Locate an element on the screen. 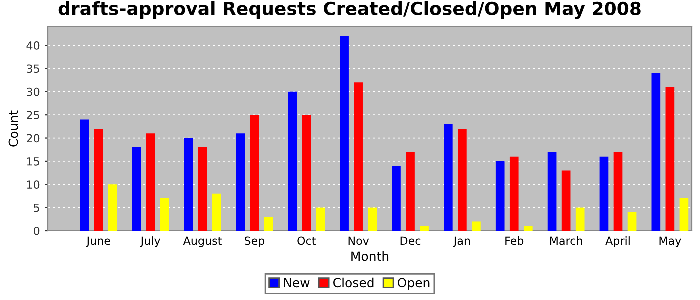 The height and width of the screenshot is (300, 700). y-tick-label: 35 is located at coordinates (33, 69).